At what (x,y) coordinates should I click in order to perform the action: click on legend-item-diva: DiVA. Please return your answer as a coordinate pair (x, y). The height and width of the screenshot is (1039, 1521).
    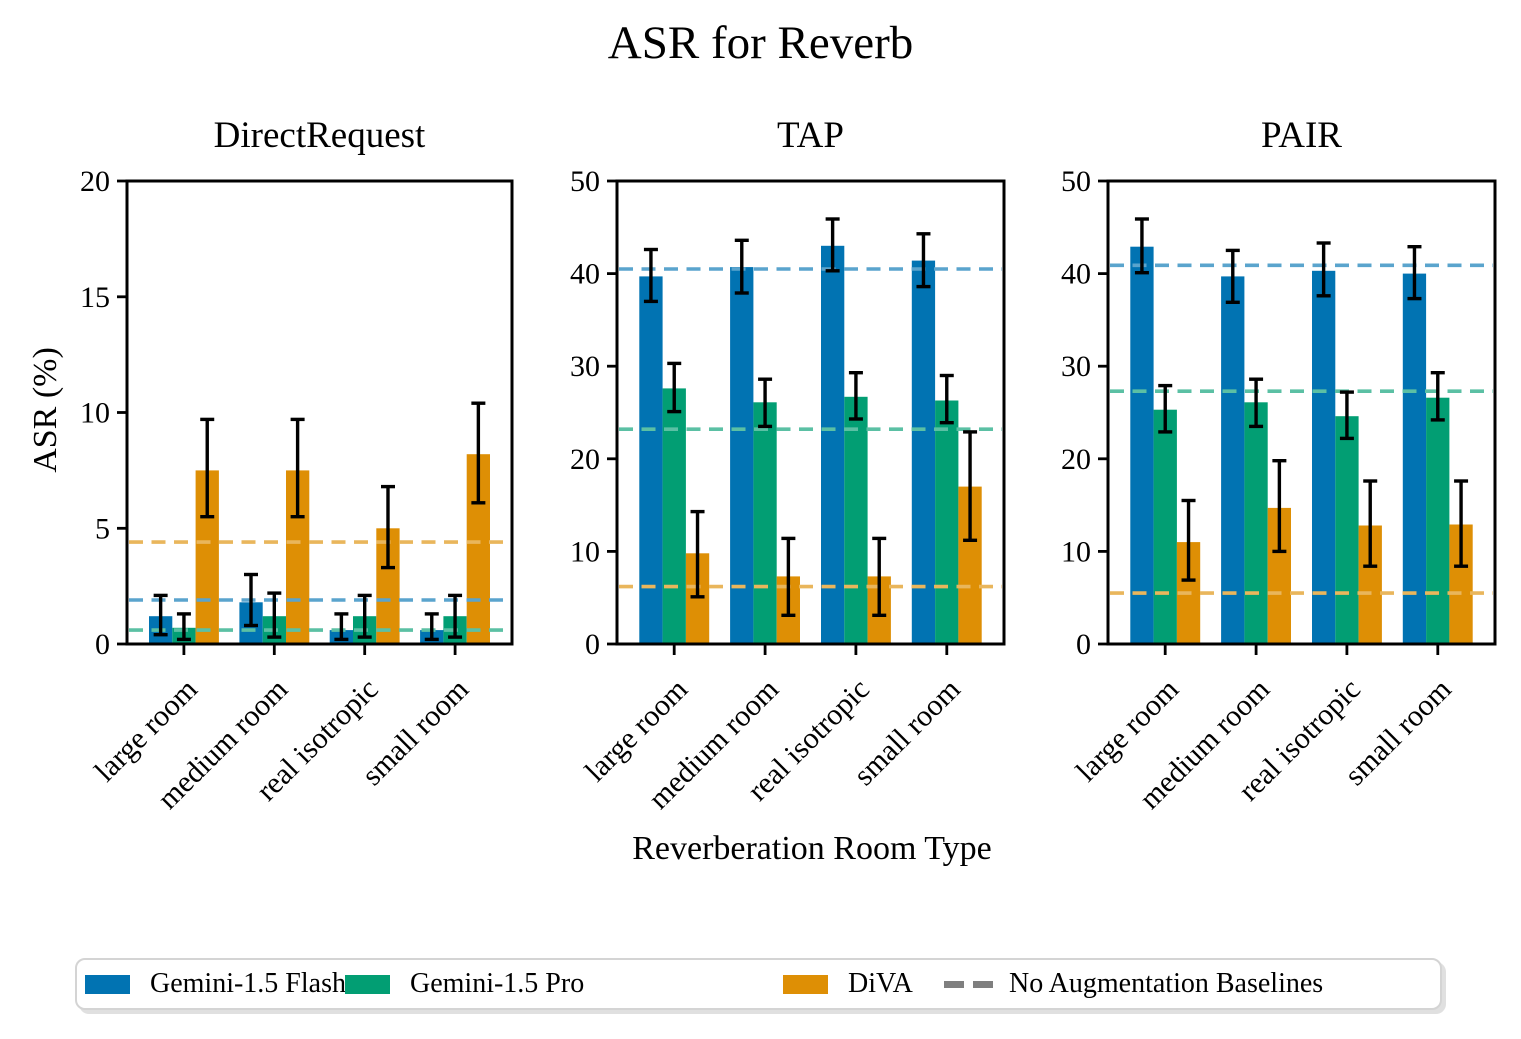
    Looking at the image, I should click on (848, 984).